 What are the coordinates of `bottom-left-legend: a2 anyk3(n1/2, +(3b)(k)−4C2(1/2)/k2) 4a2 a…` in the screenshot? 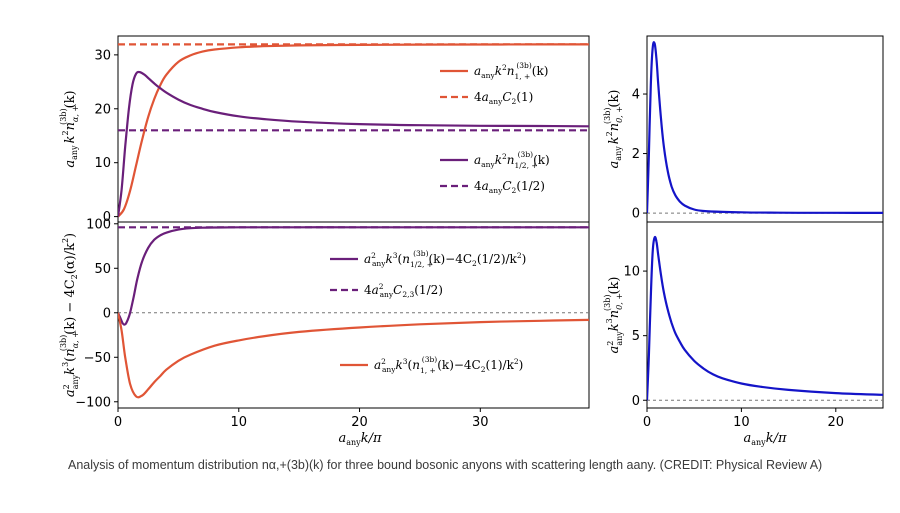 It's located at (428, 312).